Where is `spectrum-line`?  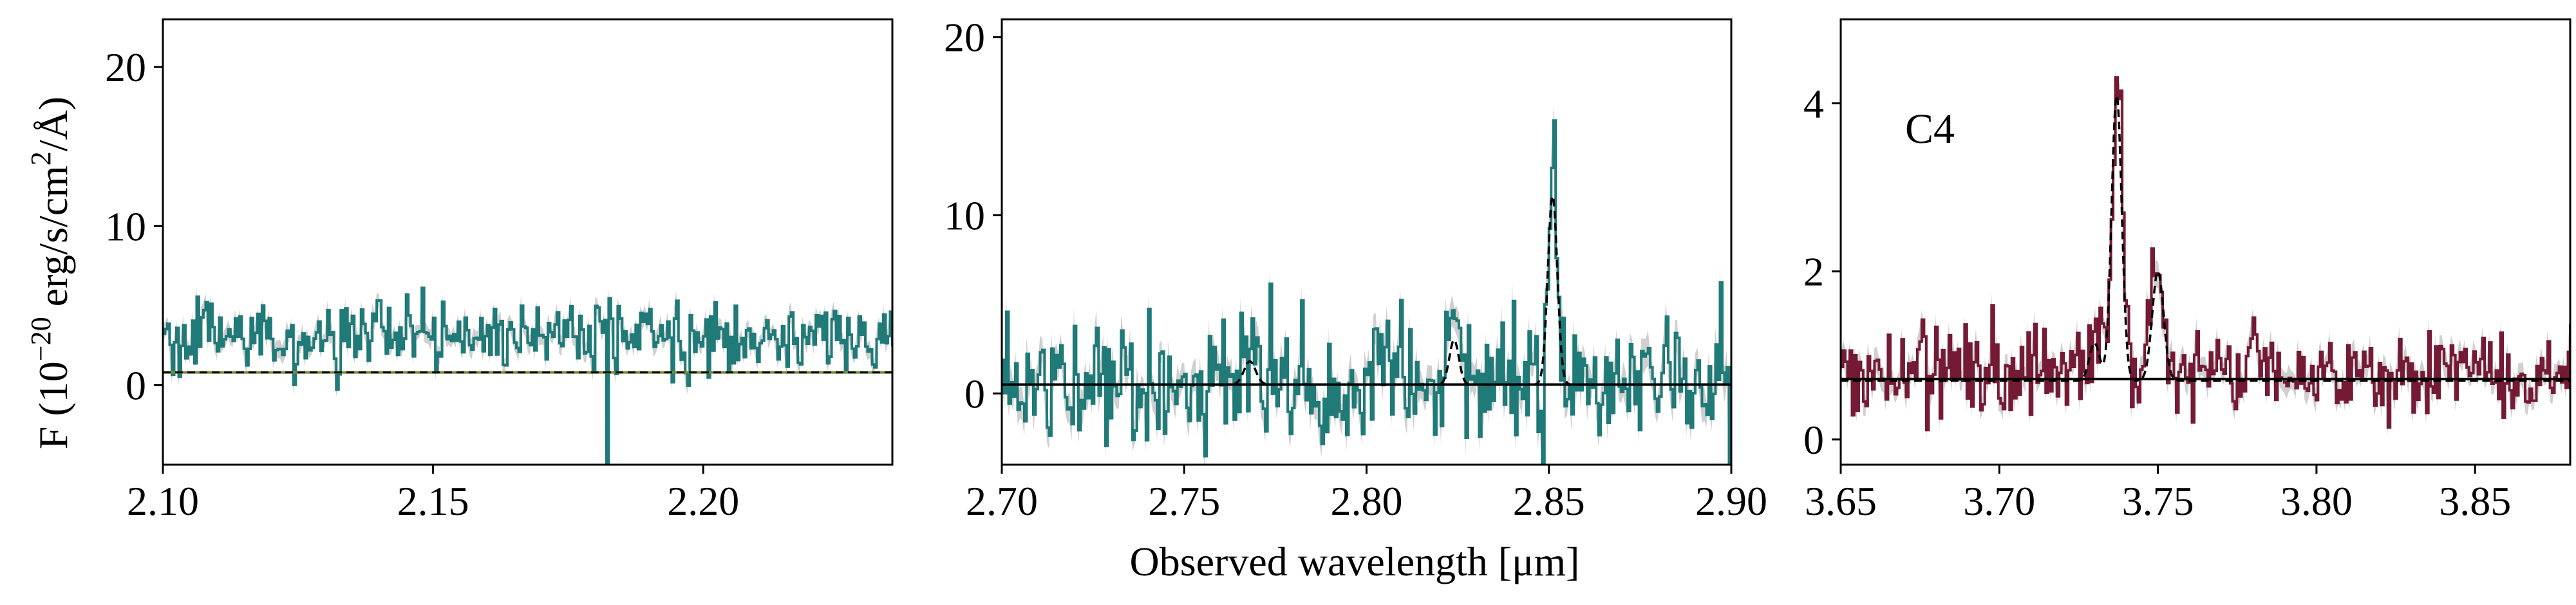 spectrum-line is located at coordinates (527, 375).